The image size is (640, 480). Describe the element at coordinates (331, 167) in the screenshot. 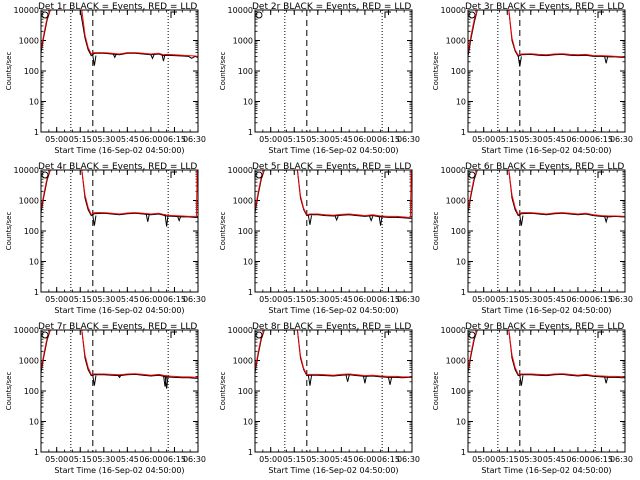

I see `chart-title: Det 5r BLACK = Events, RED = LLD` at that location.